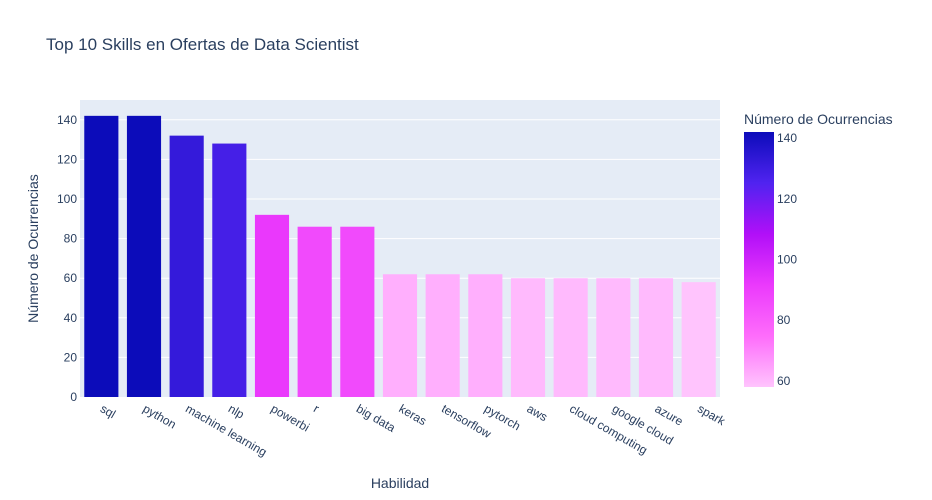 The height and width of the screenshot is (500, 932). I want to click on colorbar, so click(759, 259).